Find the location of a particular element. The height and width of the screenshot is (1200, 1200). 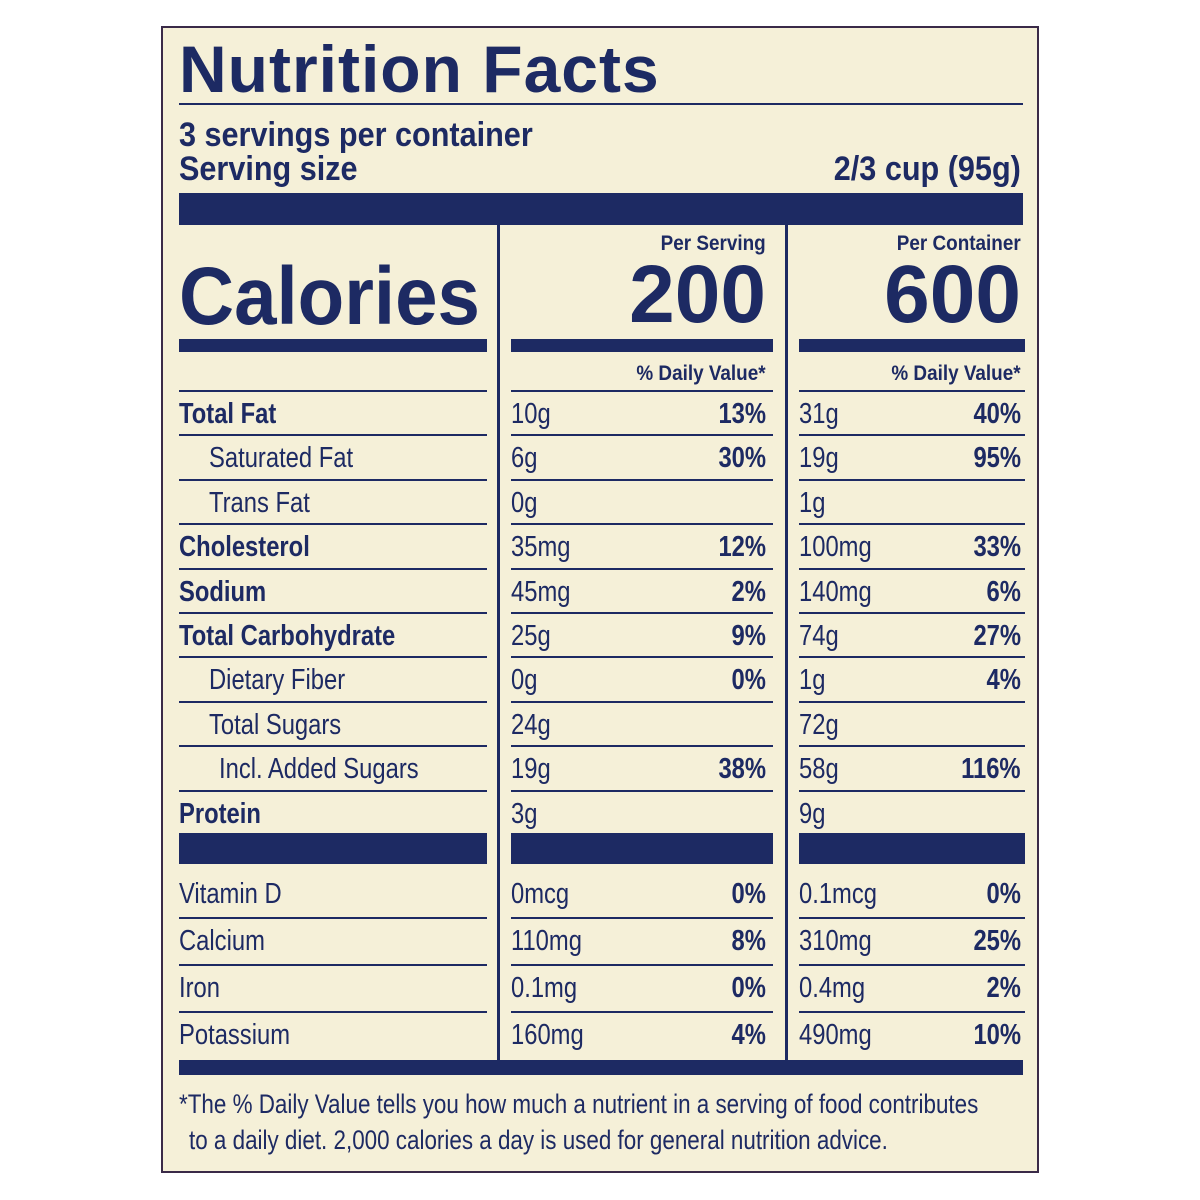

nutrient-rule-0-a is located at coordinates (333, 435).